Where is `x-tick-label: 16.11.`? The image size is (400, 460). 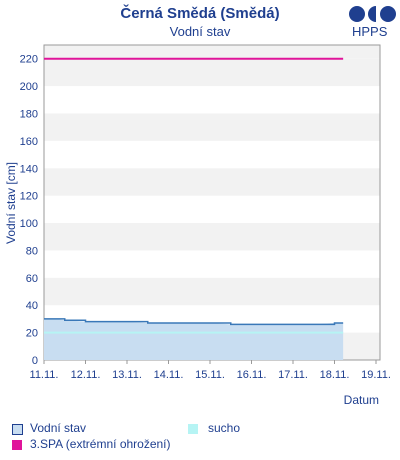
x-tick-label: 16.11. is located at coordinates (252, 375).